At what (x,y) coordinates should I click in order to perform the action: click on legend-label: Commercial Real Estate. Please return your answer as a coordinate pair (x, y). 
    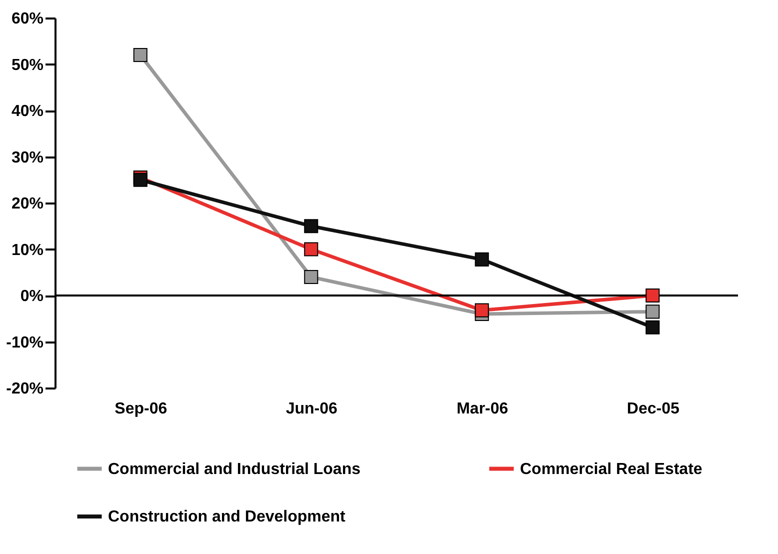
    Looking at the image, I should click on (611, 469).